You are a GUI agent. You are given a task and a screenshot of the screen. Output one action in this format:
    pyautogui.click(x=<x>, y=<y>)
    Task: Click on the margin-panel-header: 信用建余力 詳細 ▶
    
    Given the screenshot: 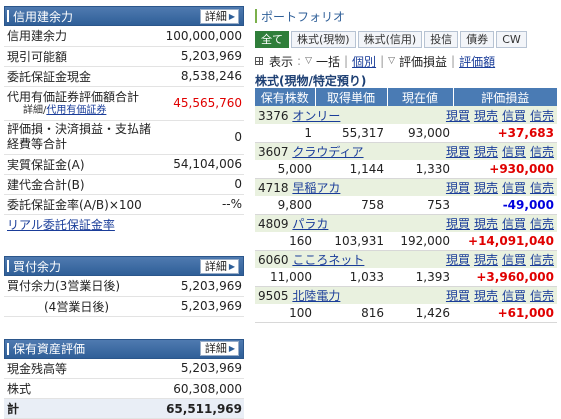 What is the action you would take?
    pyautogui.click(x=124, y=16)
    